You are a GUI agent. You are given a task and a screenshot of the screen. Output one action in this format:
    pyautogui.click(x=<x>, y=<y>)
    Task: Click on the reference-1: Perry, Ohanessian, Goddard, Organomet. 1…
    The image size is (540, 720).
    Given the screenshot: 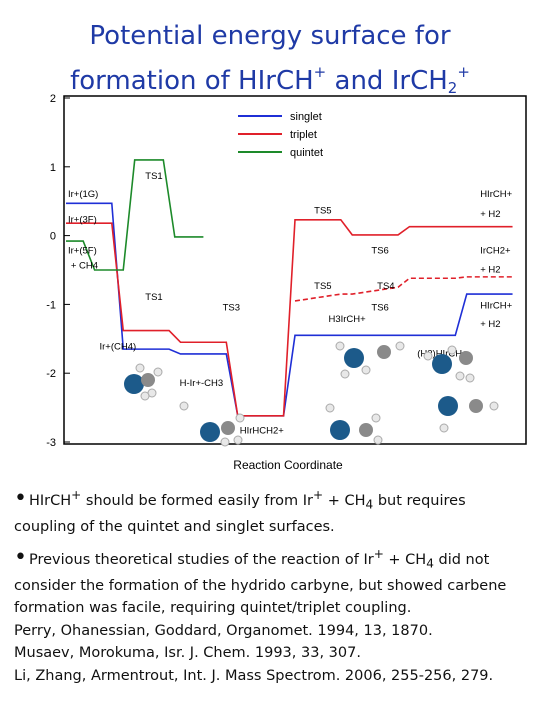 What is the action you would take?
    pyautogui.click(x=223, y=630)
    